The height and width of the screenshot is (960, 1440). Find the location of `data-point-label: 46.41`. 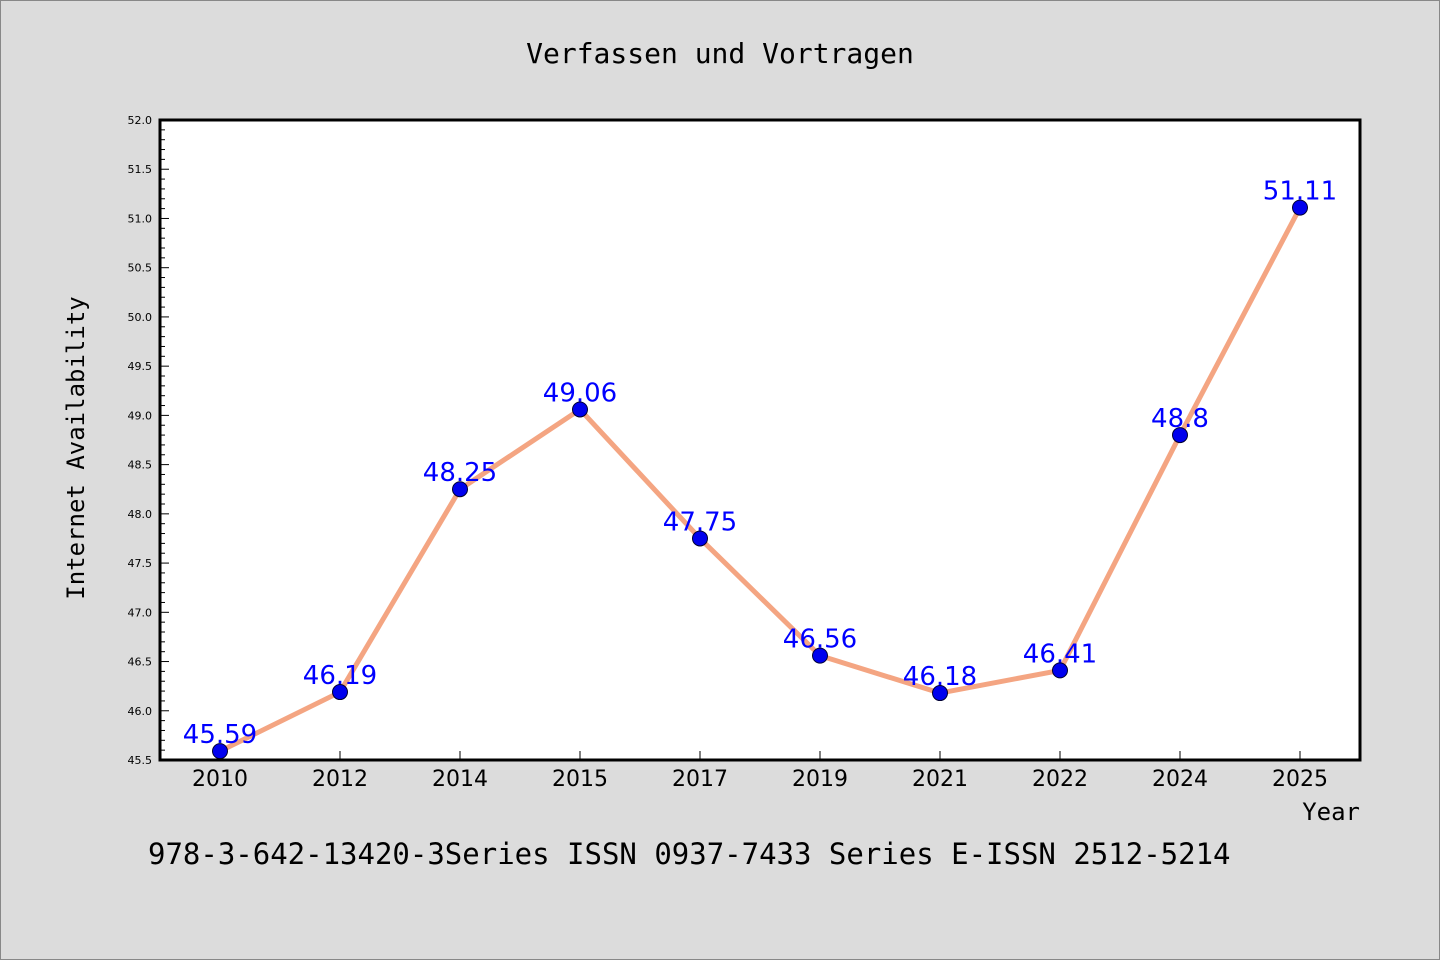

data-point-label: 46.41 is located at coordinates (1060, 654).